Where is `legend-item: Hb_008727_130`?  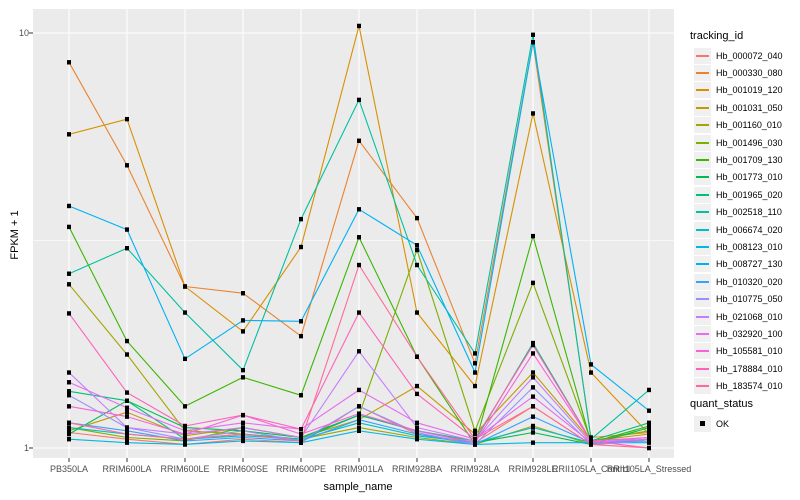
legend-item: Hb_008727_130 is located at coordinates (745, 264).